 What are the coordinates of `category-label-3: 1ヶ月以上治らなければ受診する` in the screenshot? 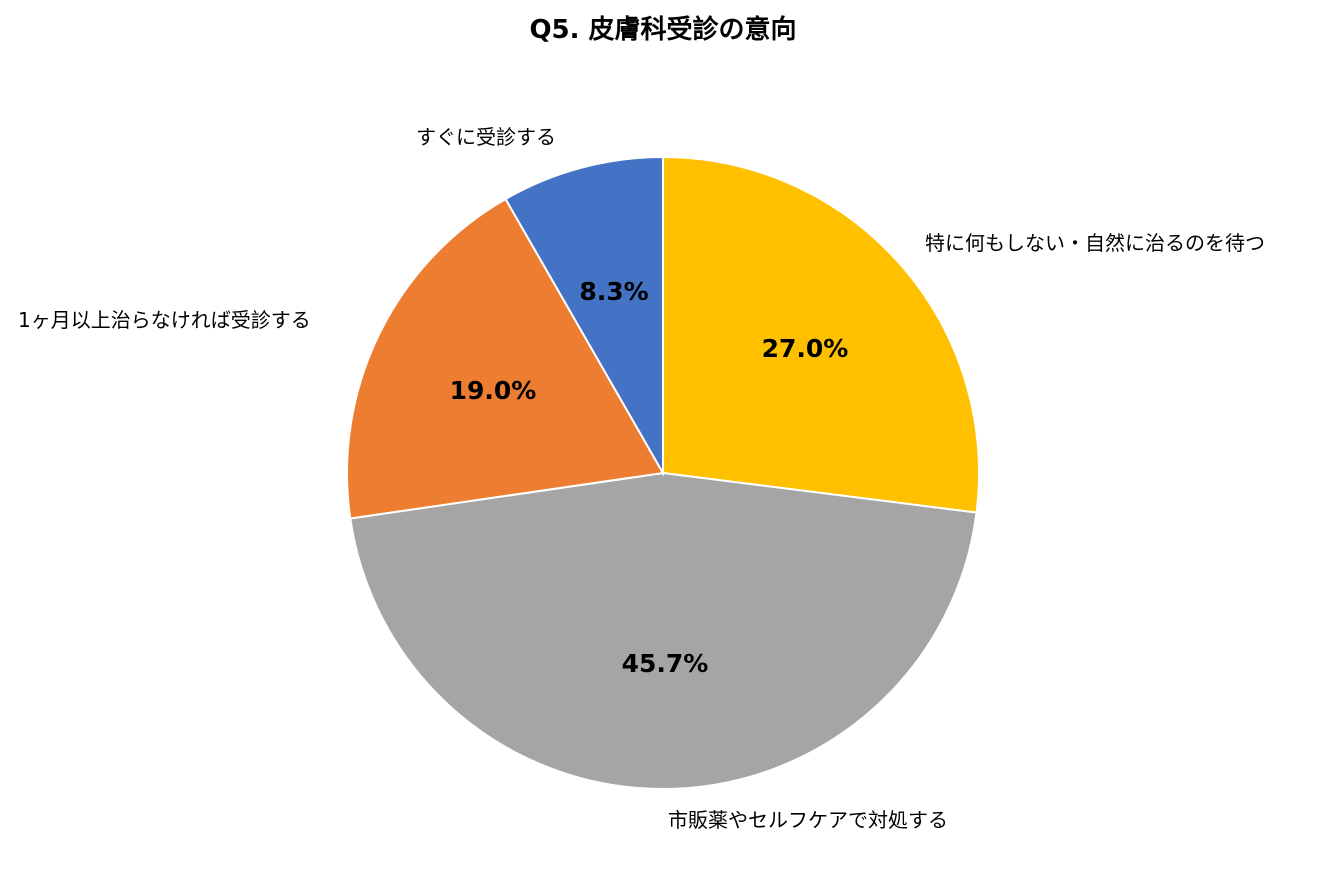 It's located at (164, 320).